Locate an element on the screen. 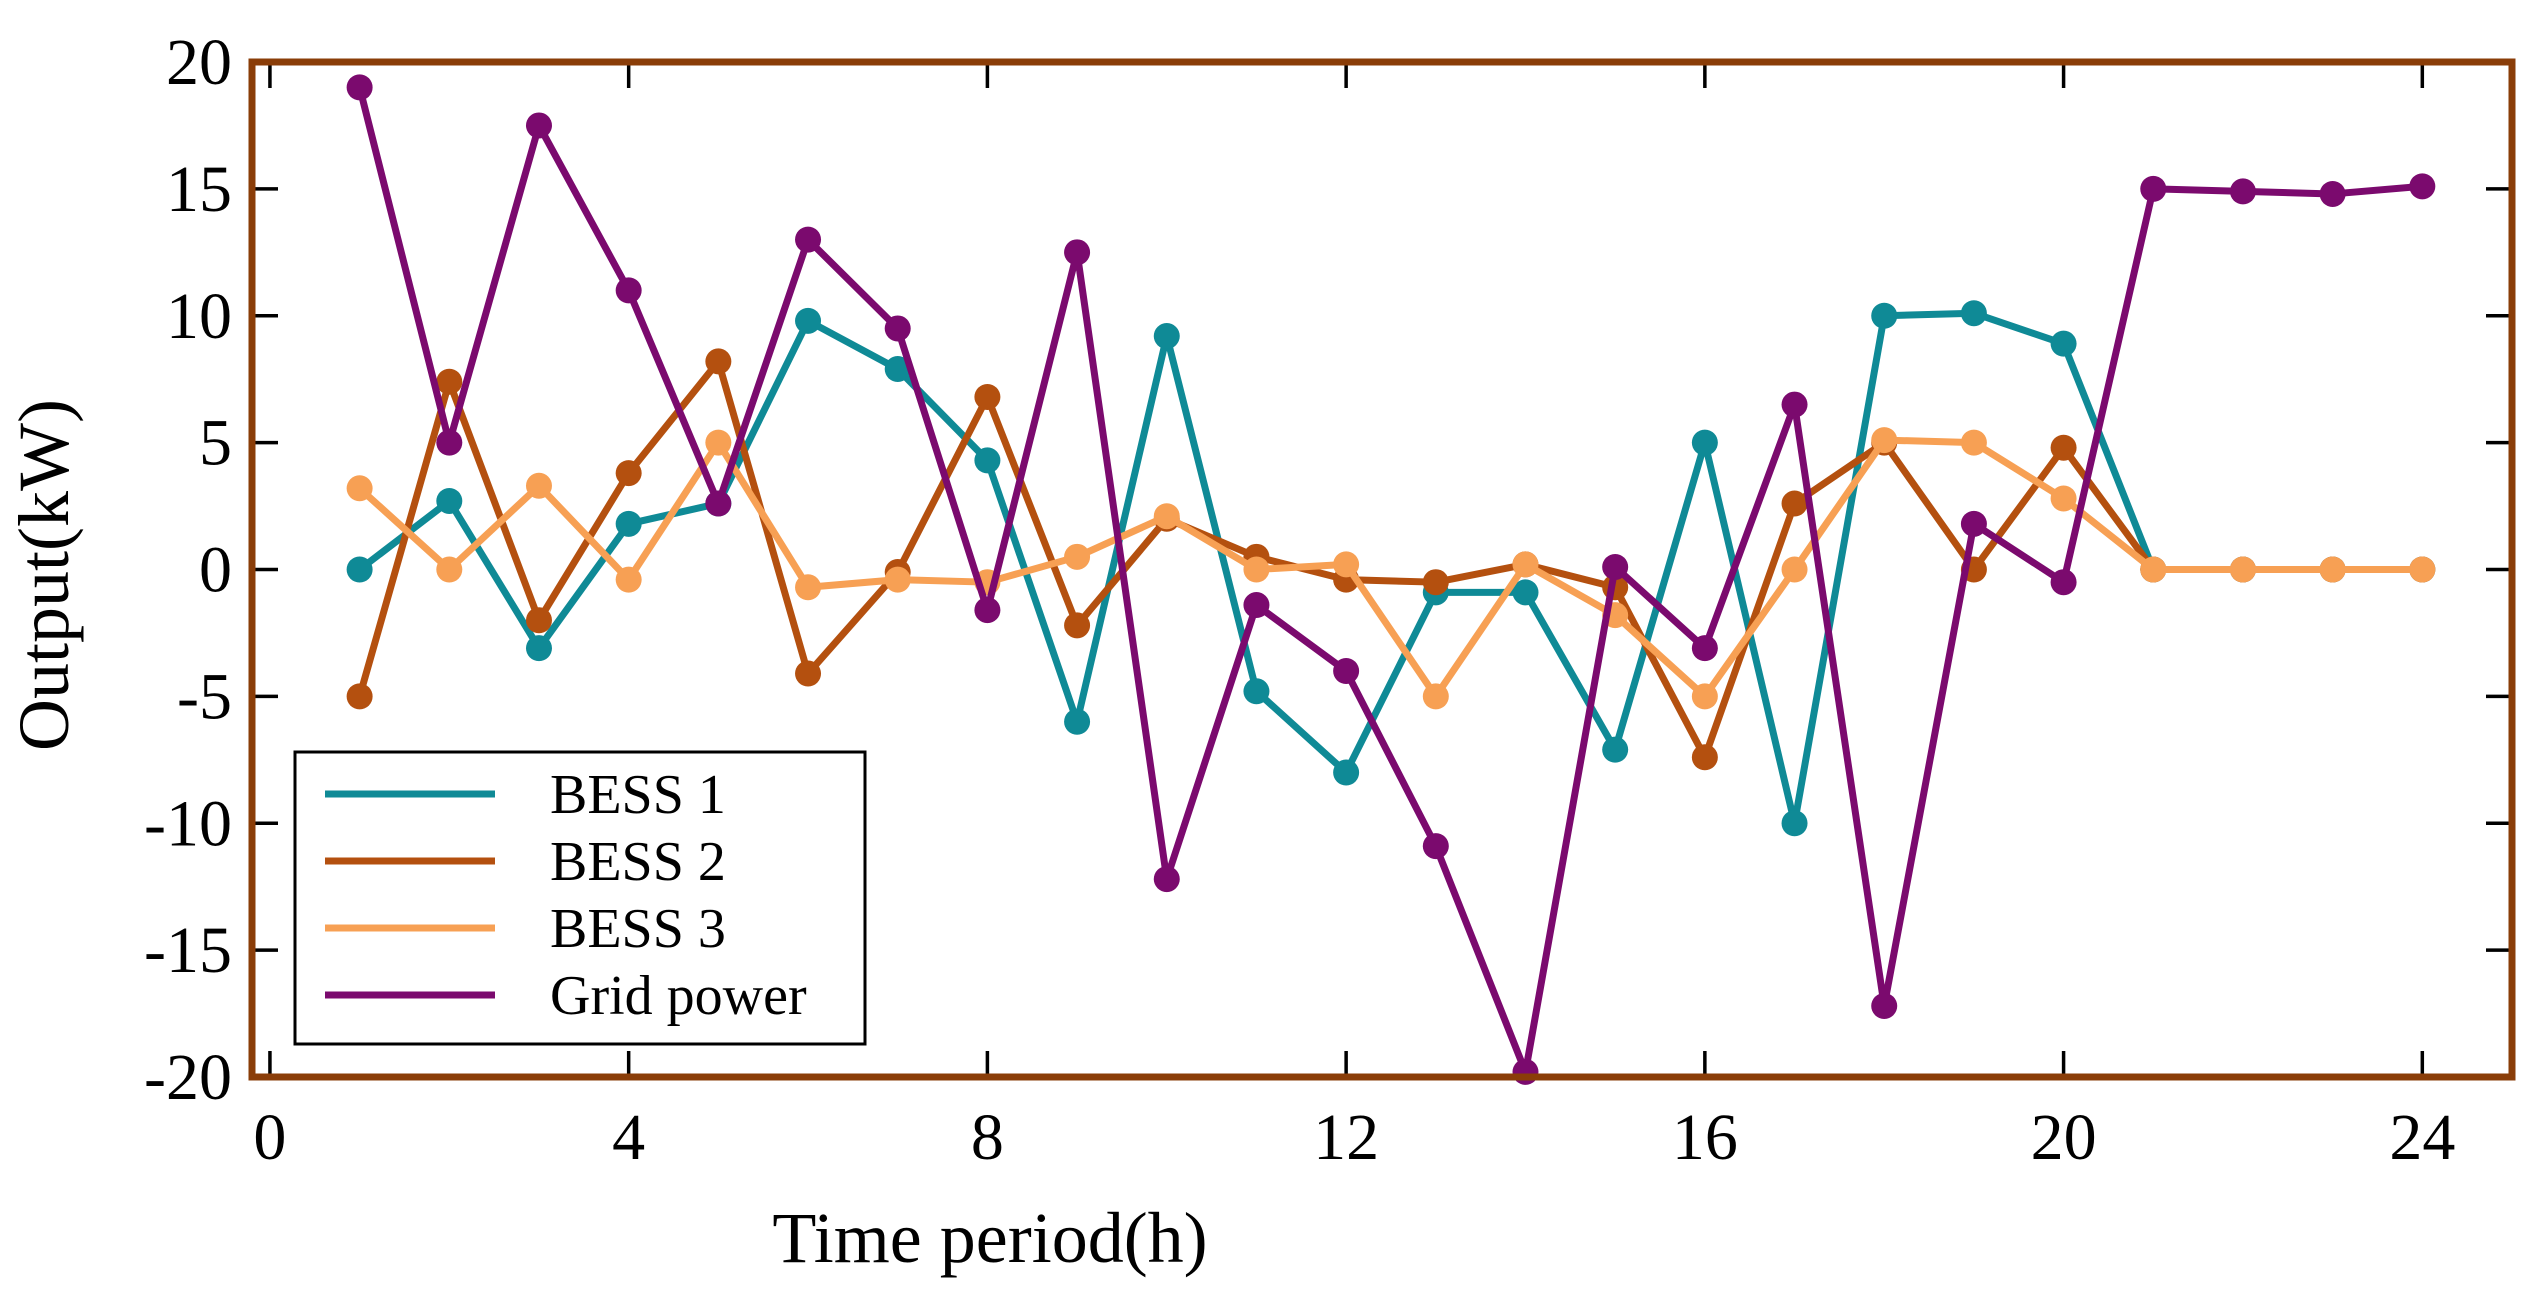 This screenshot has height=1301, width=2540. y-tick-label: 5 is located at coordinates (215, 443).